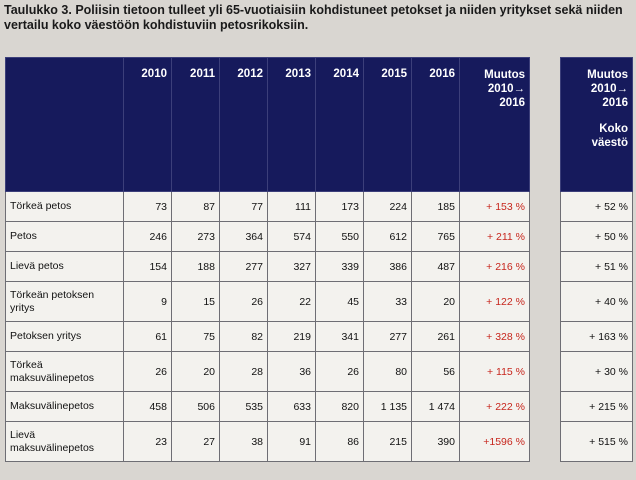  Describe the element at coordinates (291, 206) in the screenshot. I see `value-cell: 111` at that location.